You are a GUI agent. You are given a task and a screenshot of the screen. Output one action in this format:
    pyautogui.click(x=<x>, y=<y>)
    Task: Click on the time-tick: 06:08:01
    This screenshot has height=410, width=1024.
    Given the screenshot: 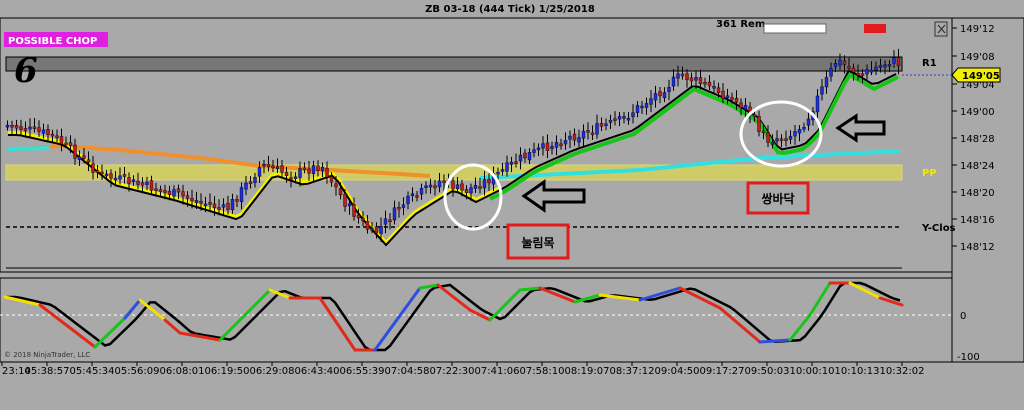 What is the action you would take?
    pyautogui.click(x=182, y=371)
    